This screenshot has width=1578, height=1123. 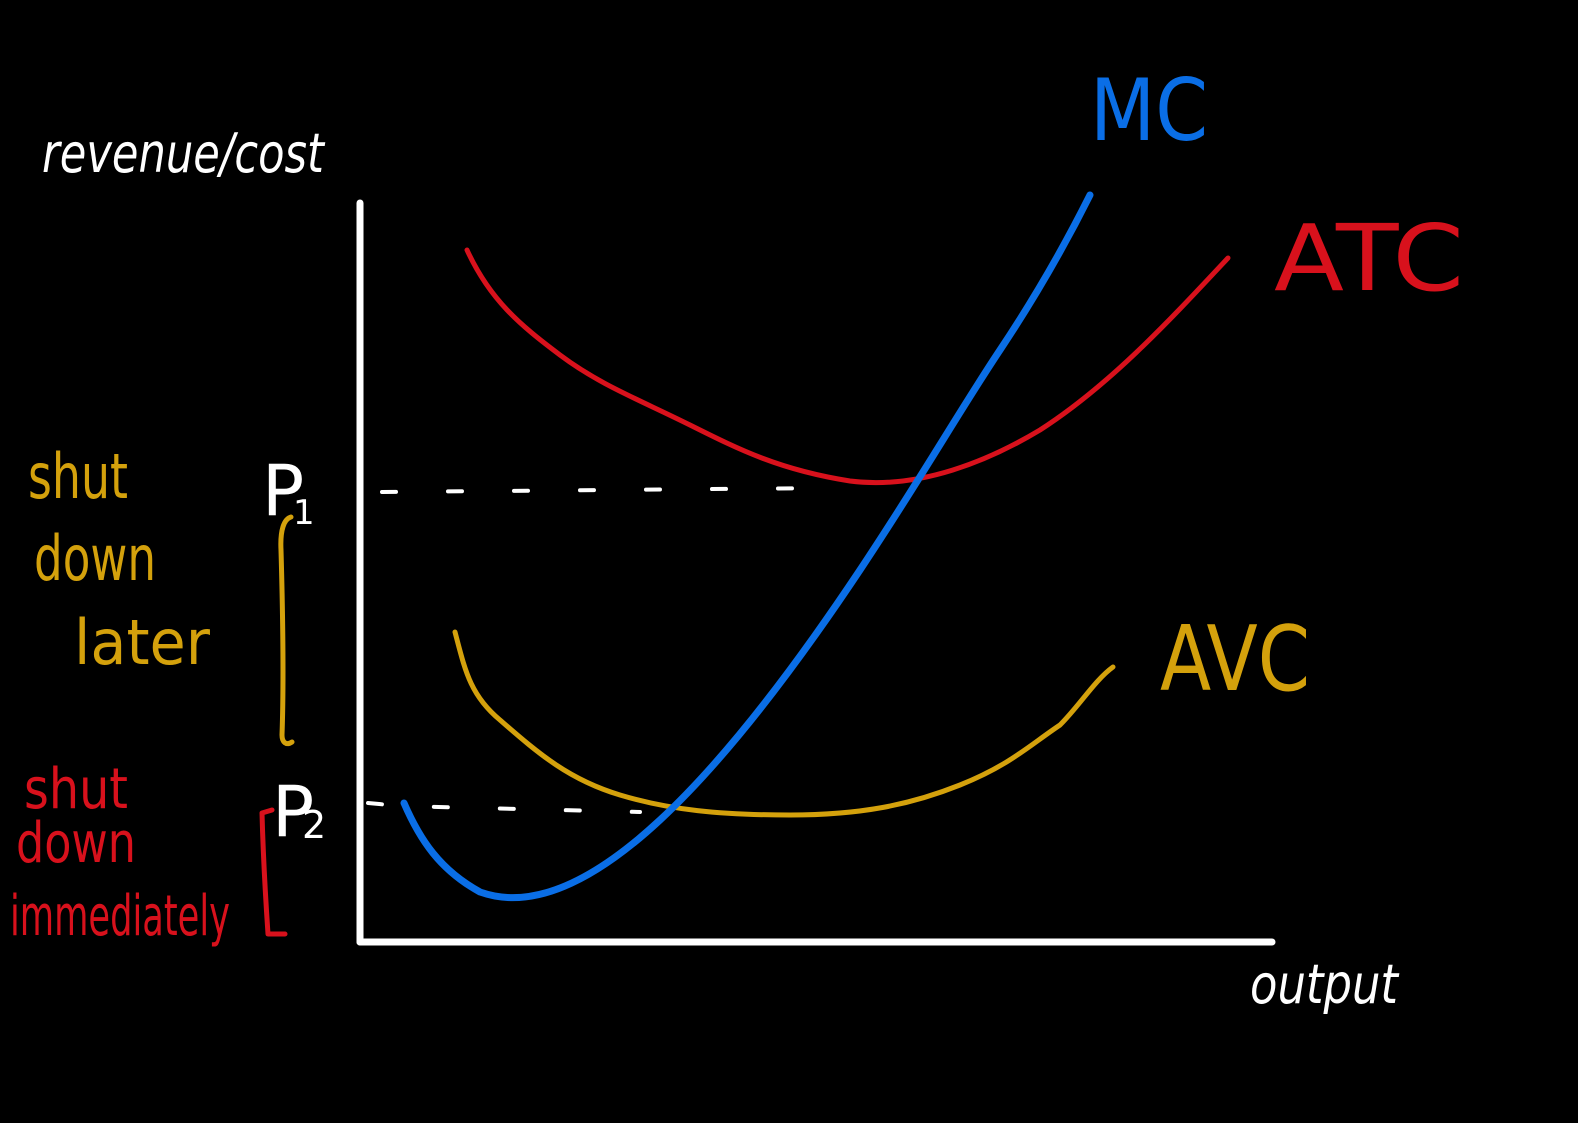 I want to click on p1-dashed-line, so click(x=606, y=490).